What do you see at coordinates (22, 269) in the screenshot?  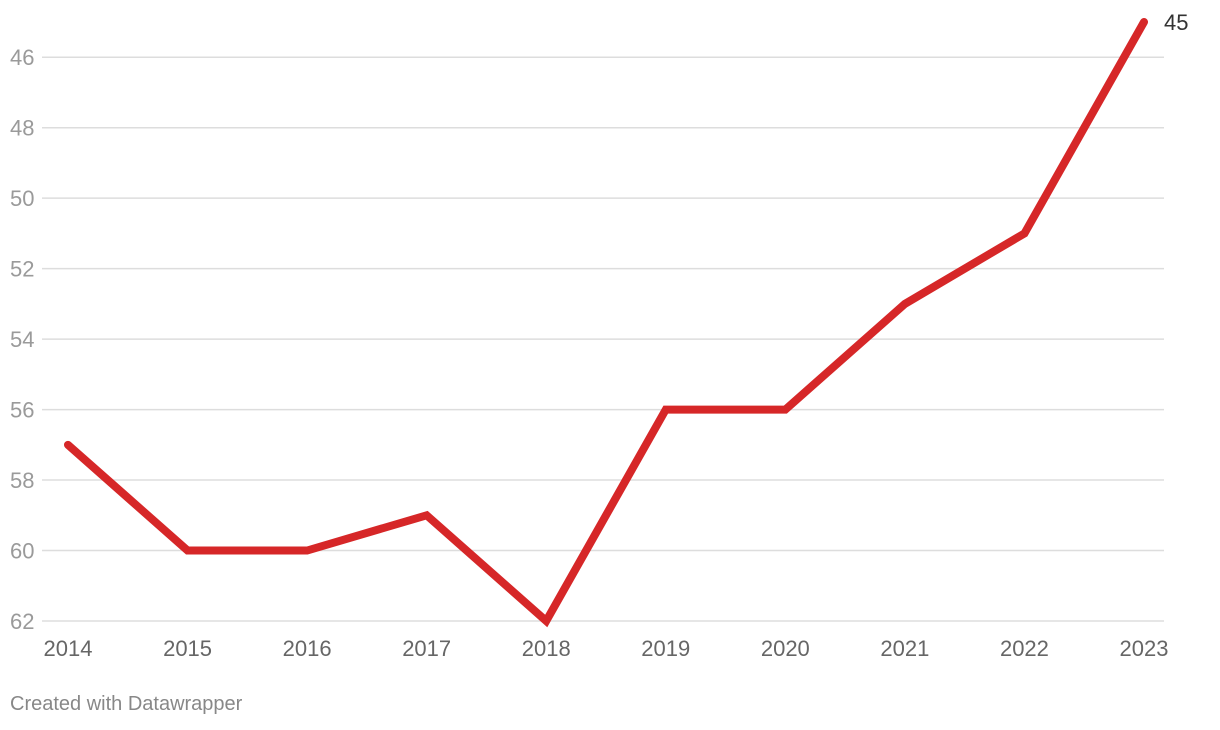 I see `y-tick-label: 52` at bounding box center [22, 269].